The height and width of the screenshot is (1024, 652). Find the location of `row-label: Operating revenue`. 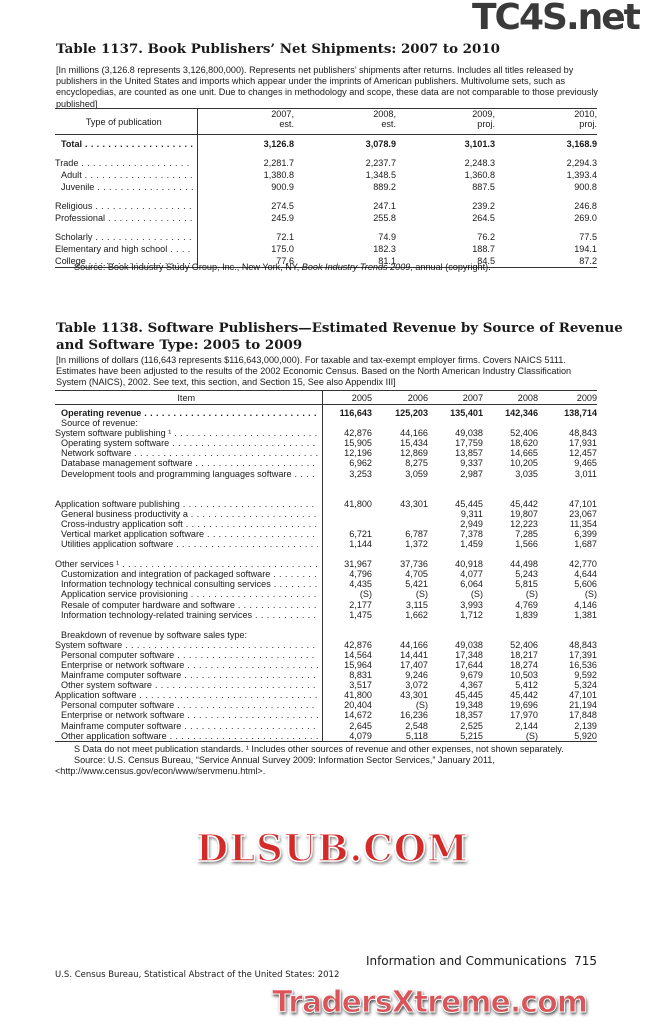

row-label: Operating revenue is located at coordinates (189, 413).